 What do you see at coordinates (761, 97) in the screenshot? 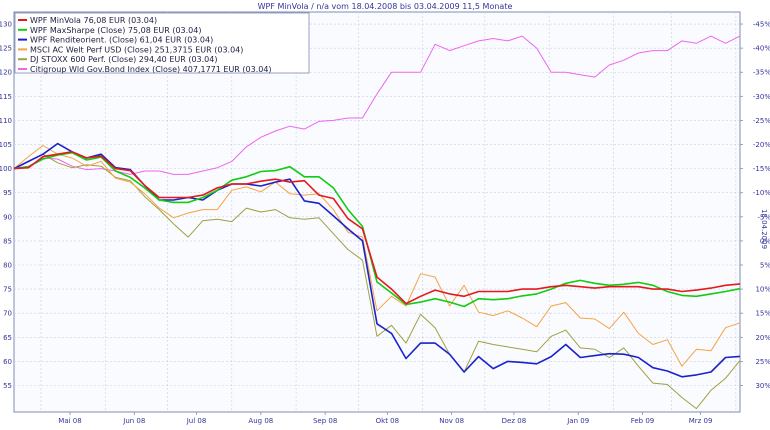
I see `y-right-tick-label: -30%` at bounding box center [761, 97].